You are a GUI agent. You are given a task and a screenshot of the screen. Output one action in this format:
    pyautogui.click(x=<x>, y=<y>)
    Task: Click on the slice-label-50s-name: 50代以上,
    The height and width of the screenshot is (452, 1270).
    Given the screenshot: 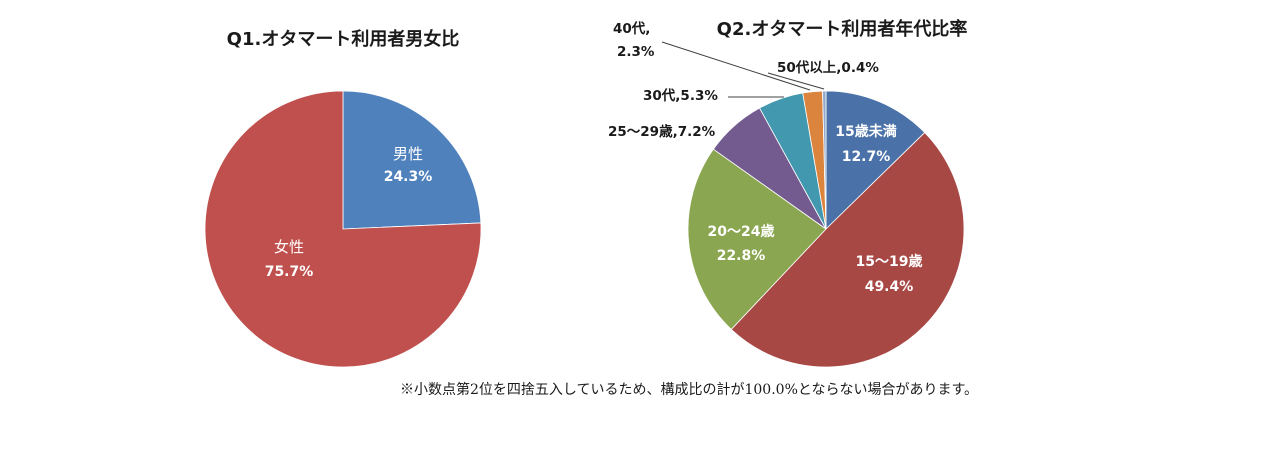 What is the action you would take?
    pyautogui.click(x=809, y=67)
    